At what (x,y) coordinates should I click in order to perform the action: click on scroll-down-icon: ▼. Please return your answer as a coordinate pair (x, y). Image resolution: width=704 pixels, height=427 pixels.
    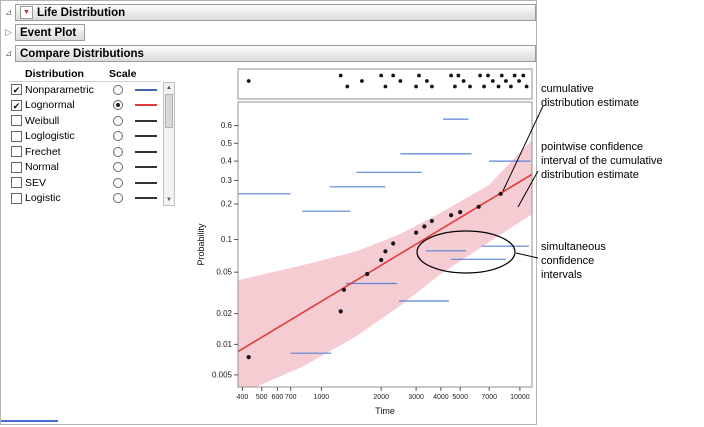
    Looking at the image, I should click on (169, 200).